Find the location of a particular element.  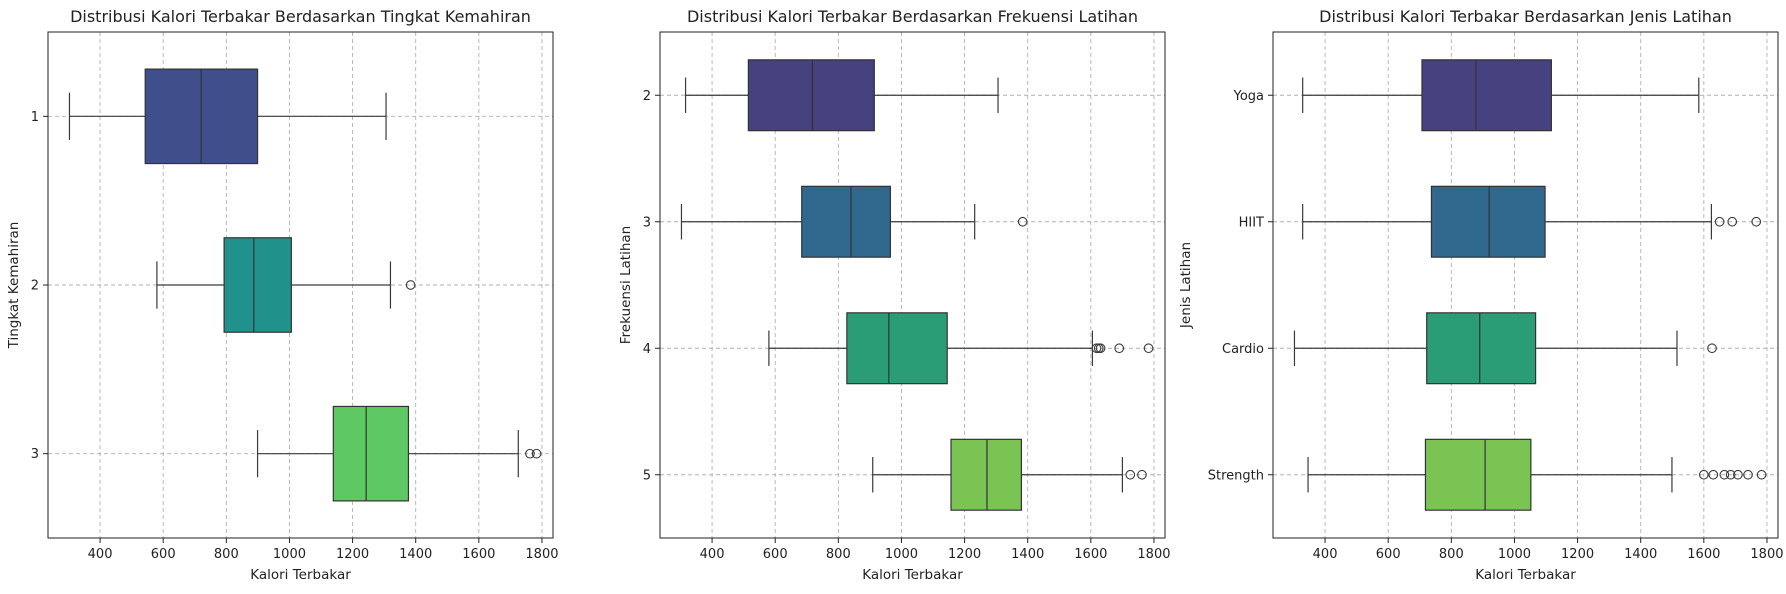

y-axis-label: Jenis Latihan is located at coordinates (1186, 285).